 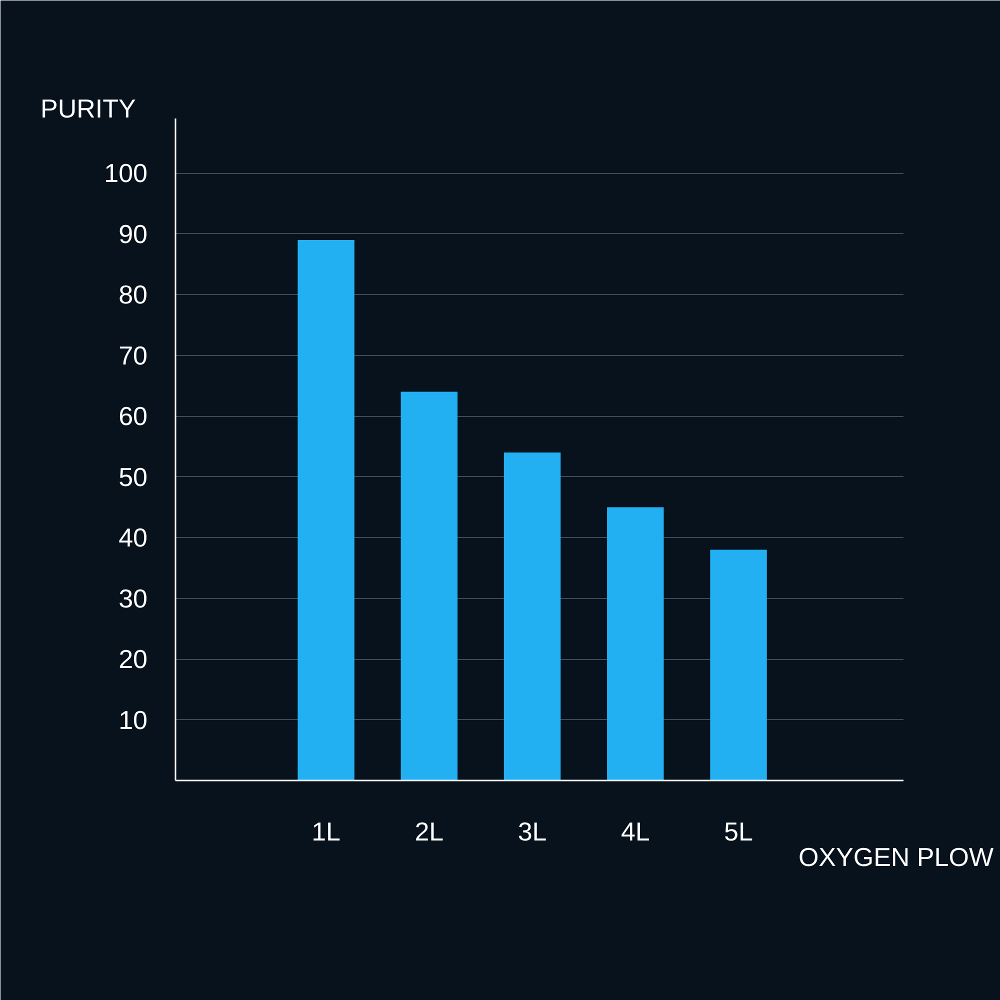 What do you see at coordinates (133, 355) in the screenshot?
I see `y-tick-label: 70` at bounding box center [133, 355].